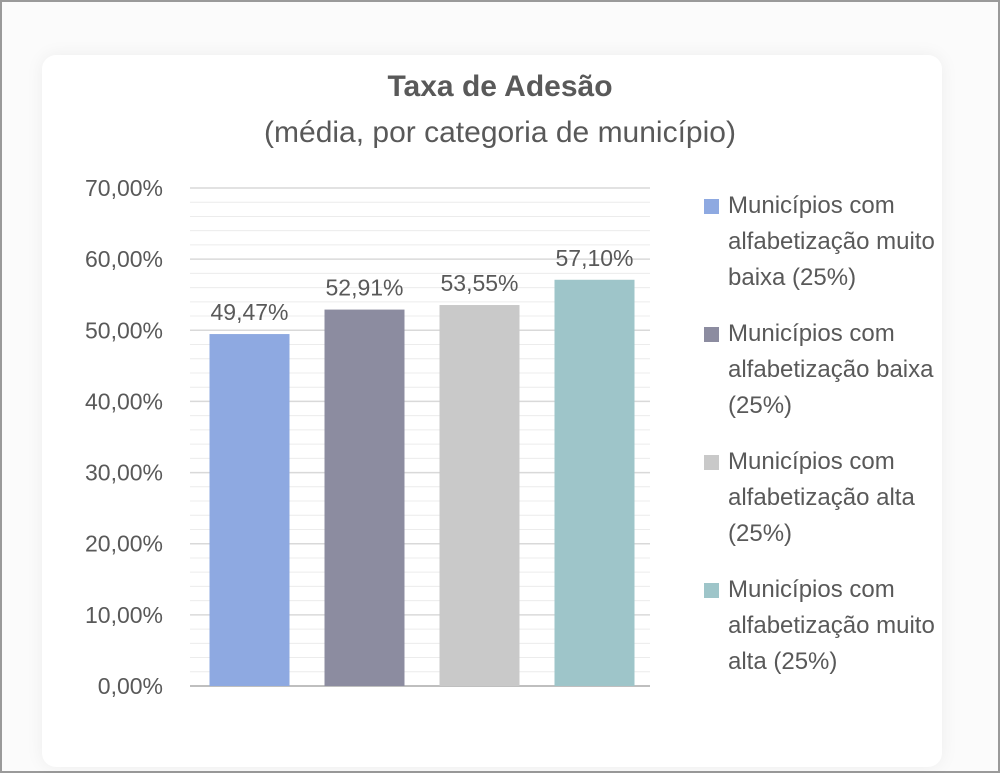 The image size is (1000, 773). I want to click on chart-title: Taxa de Adesão, so click(500, 86).